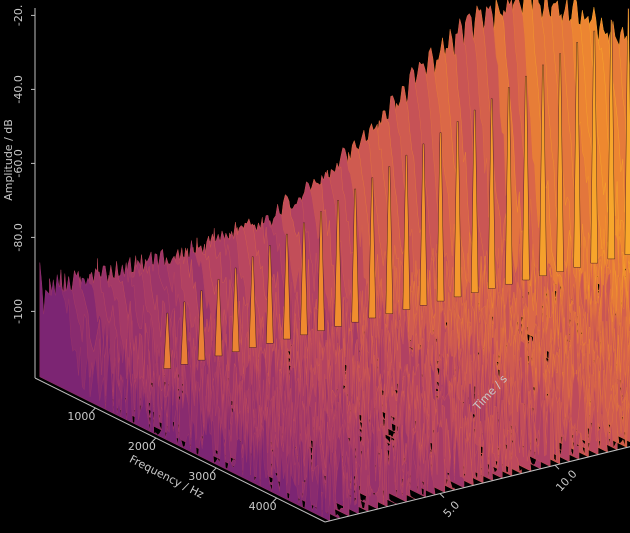  What do you see at coordinates (477, 484) in the screenshot?
I see `time-axis-line` at bounding box center [477, 484].